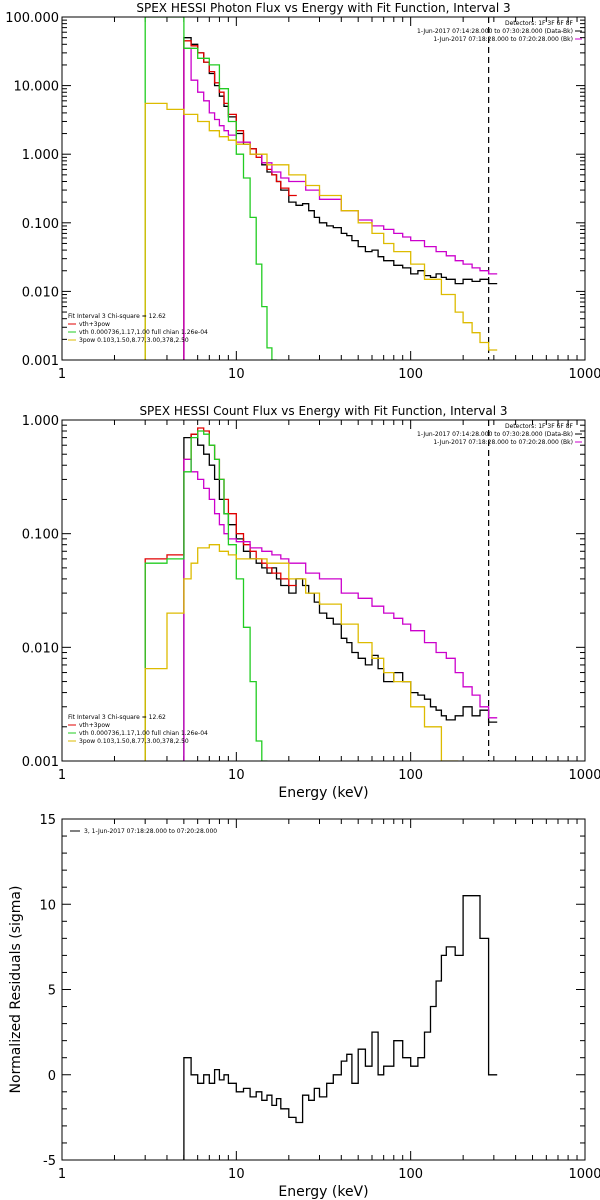 This screenshot has height=1200, width=600. Describe the element at coordinates (47, 905) in the screenshot. I see `y-tick-label: 10` at that location.